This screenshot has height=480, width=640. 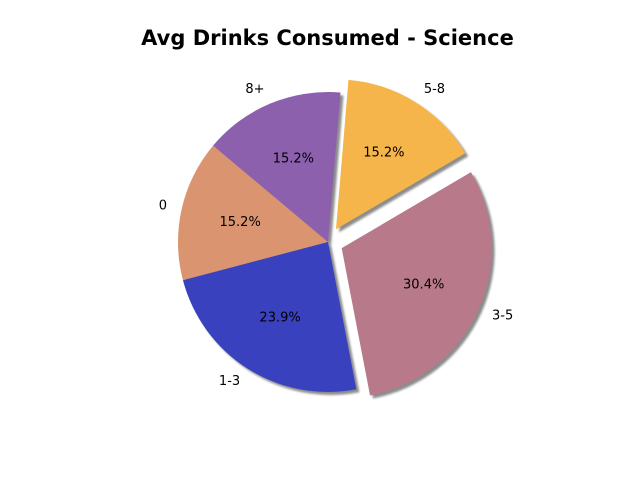 I want to click on percent-label-1-3: 23.9%, so click(x=279, y=318).